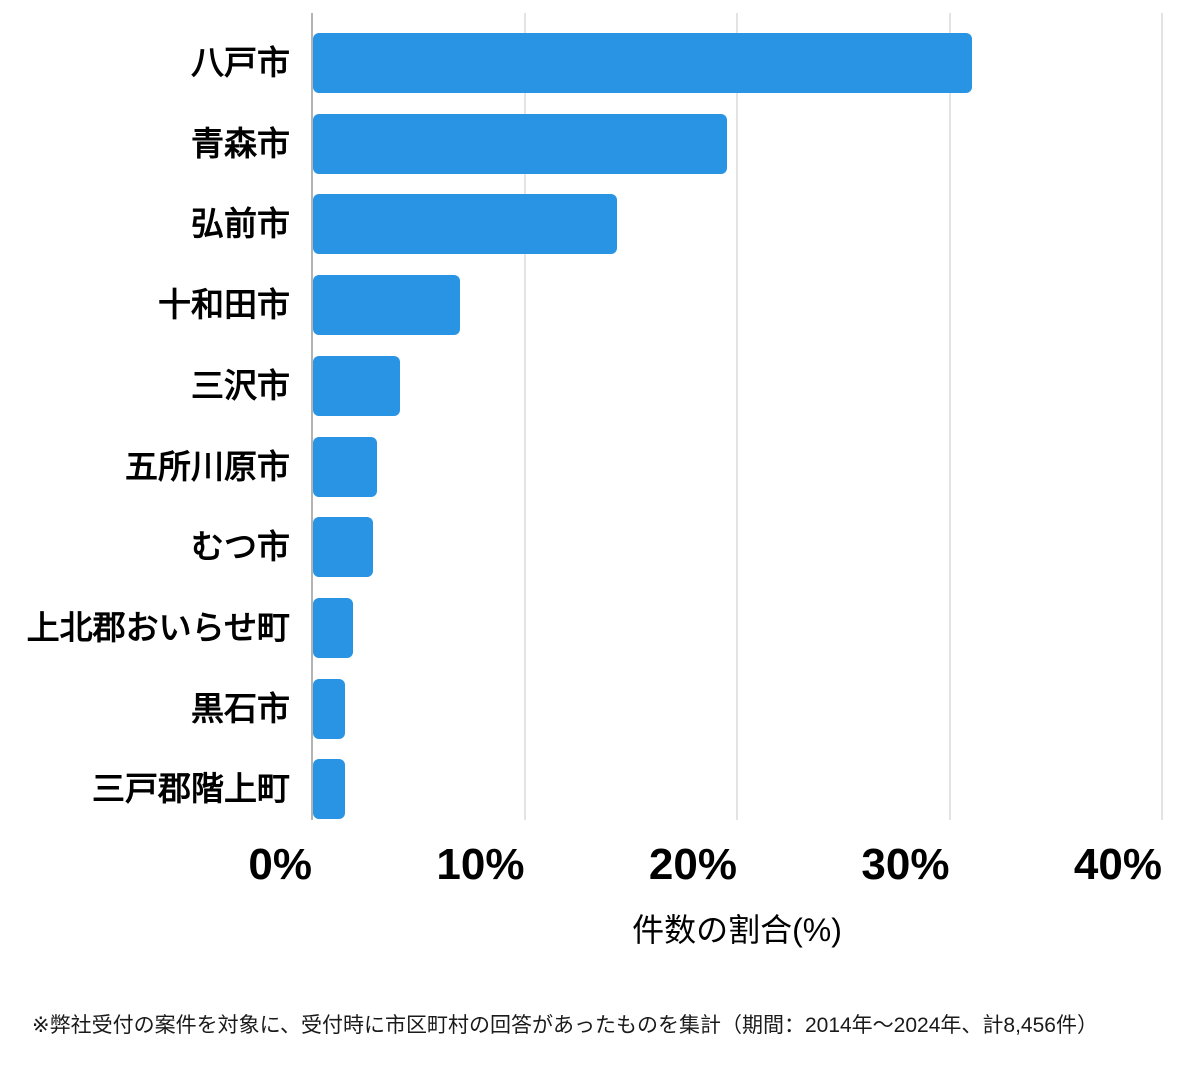  I want to click on category-label: 三沢市, so click(240, 385).